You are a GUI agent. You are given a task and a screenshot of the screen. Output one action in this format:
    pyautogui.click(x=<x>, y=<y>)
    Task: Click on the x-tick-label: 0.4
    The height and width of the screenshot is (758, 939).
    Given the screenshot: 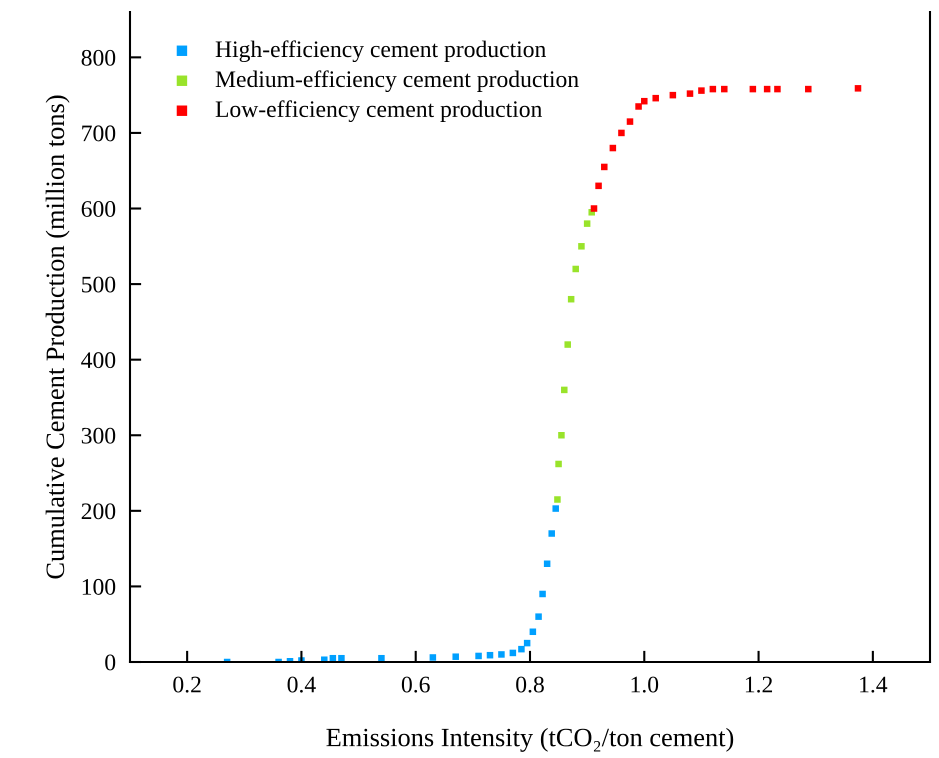 What is the action you would take?
    pyautogui.click(x=302, y=684)
    